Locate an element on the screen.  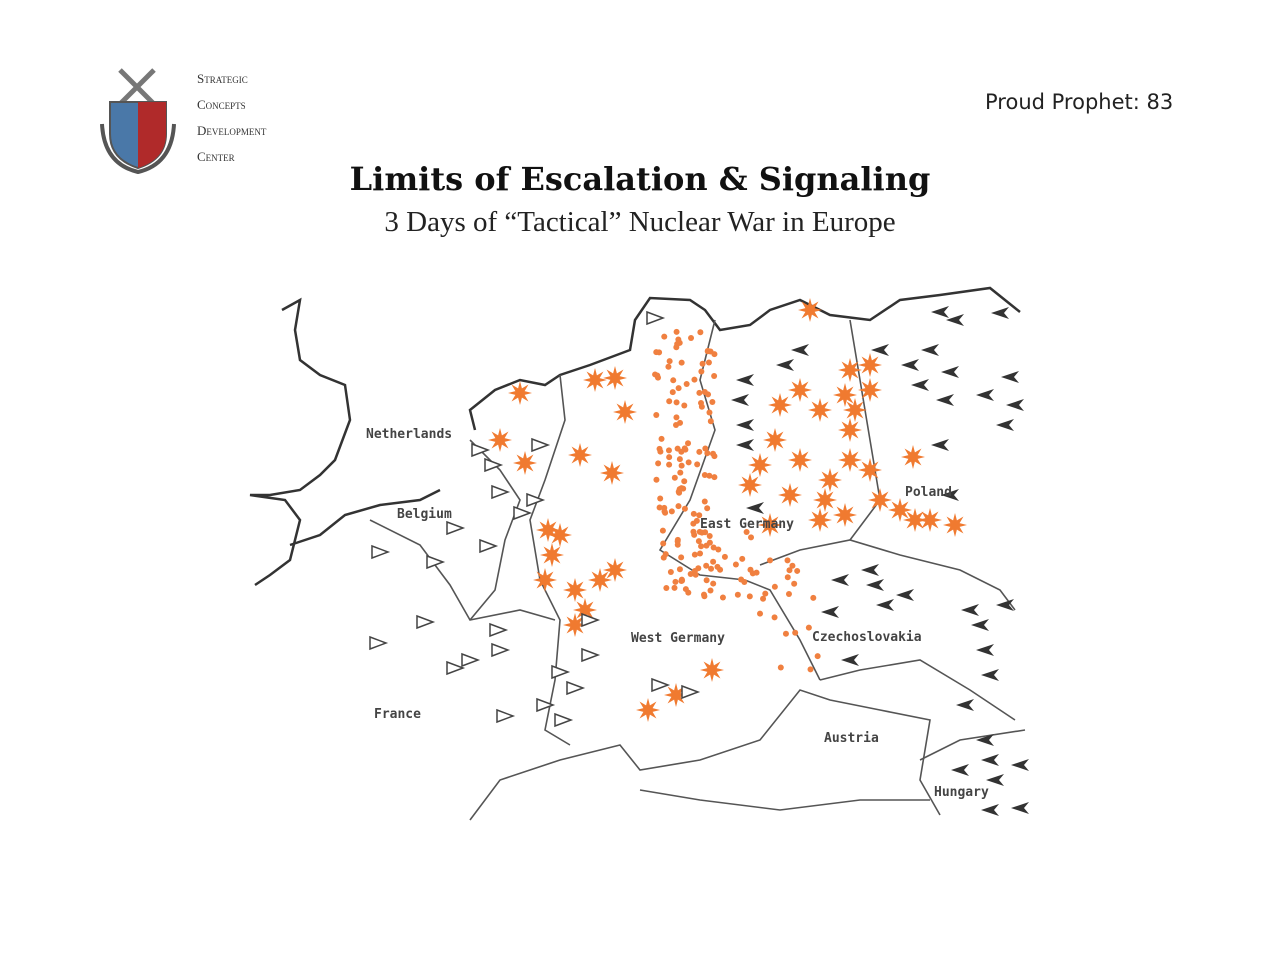
map-label: West Germany is located at coordinates (678, 638).